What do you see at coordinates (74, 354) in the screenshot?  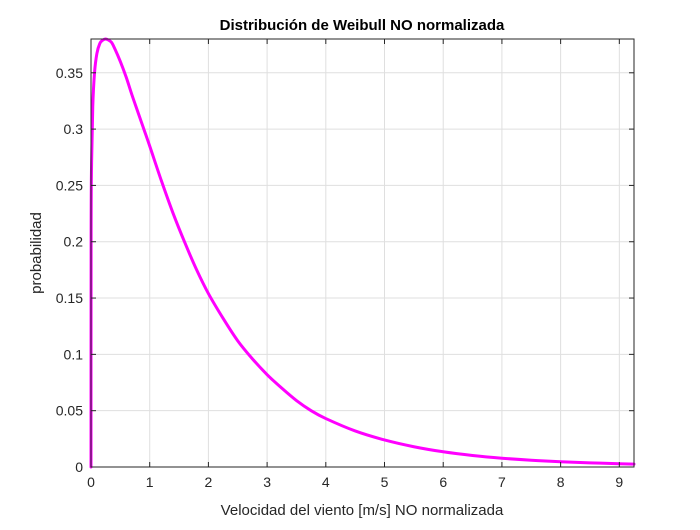 I see `y-tick-label: 0.1` at bounding box center [74, 354].